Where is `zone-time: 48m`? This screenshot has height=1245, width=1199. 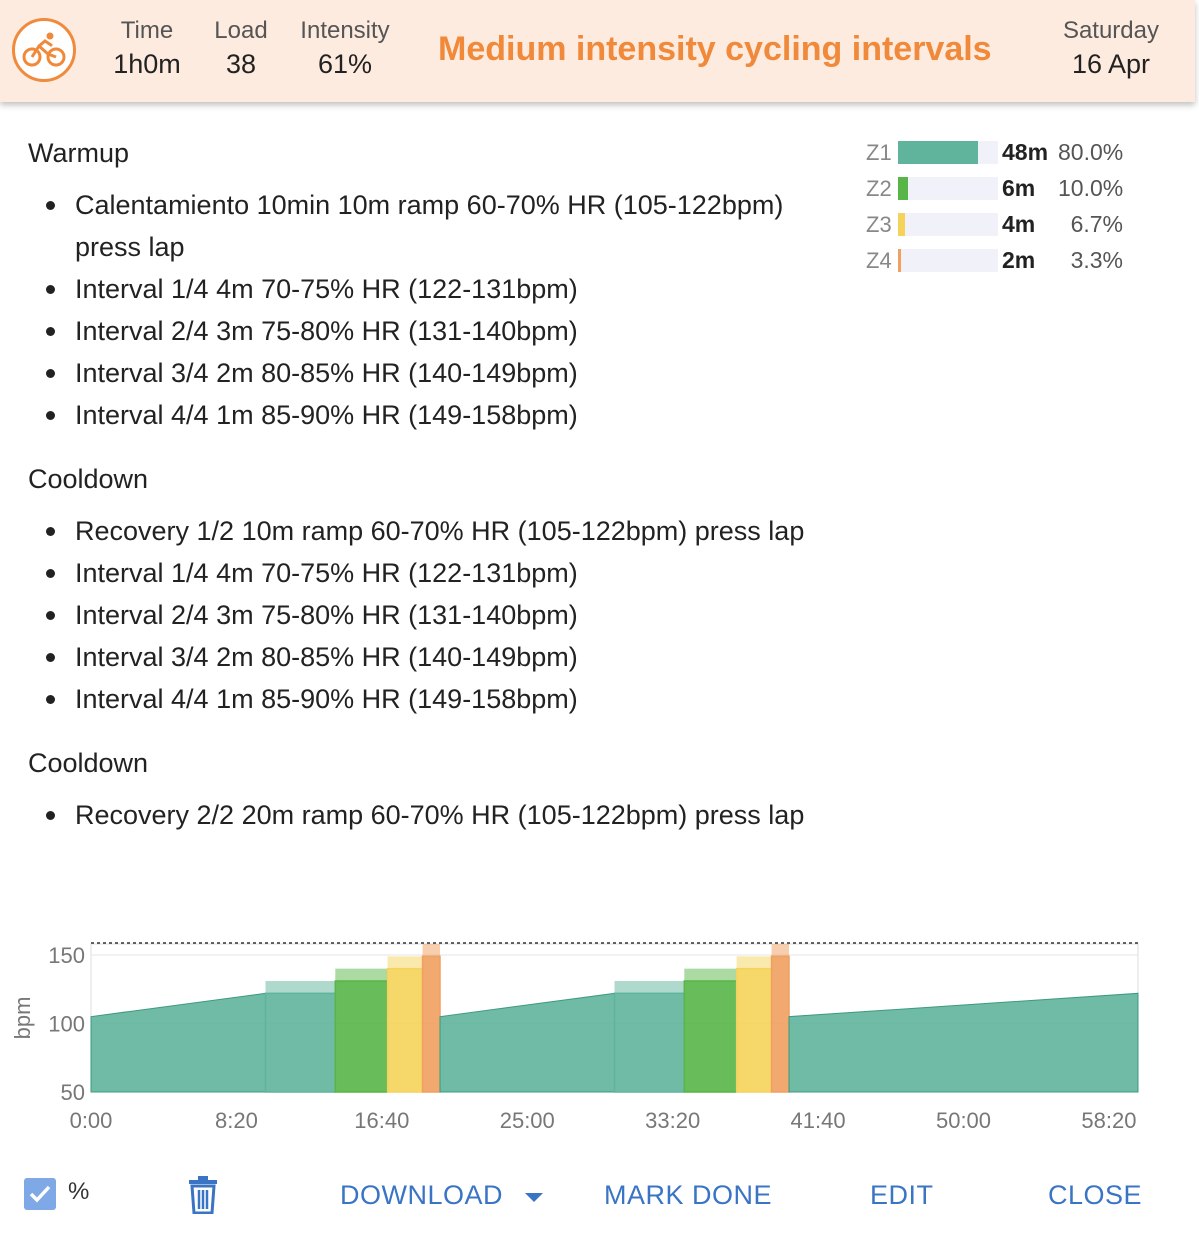
zone-time: 48m is located at coordinates (1025, 152).